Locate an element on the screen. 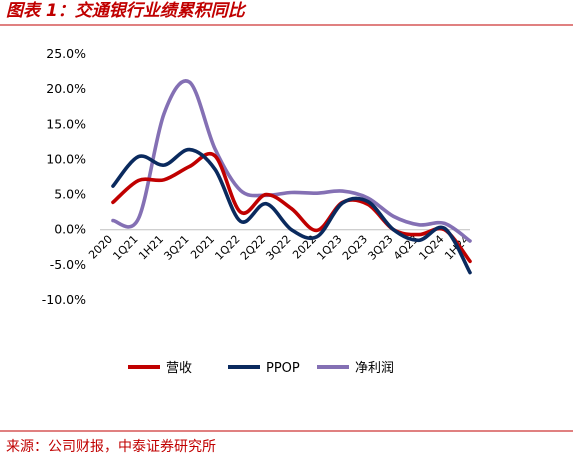 The image size is (573, 458). y-axis-ticks: 25.0% 20.0% 15.0% 10.0% 5.0% 0.0% -5.0% -10.0% is located at coordinates (64, 176).